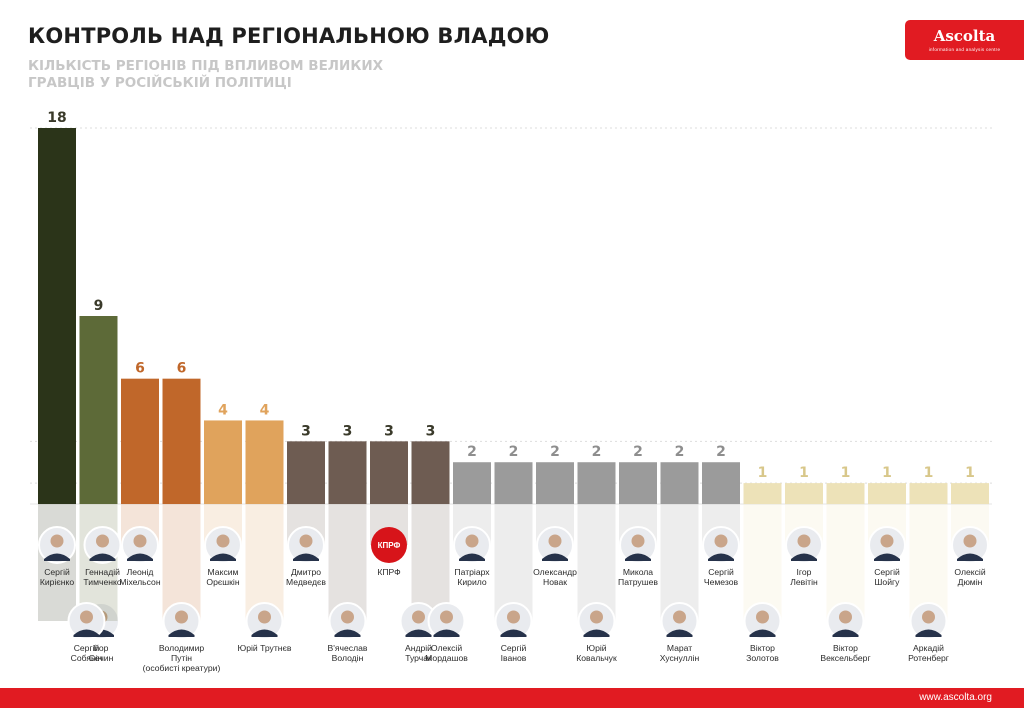 The image size is (1024, 708). Describe the element at coordinates (418, 658) in the screenshot. I see `person-name-label: Турчак` at that location.